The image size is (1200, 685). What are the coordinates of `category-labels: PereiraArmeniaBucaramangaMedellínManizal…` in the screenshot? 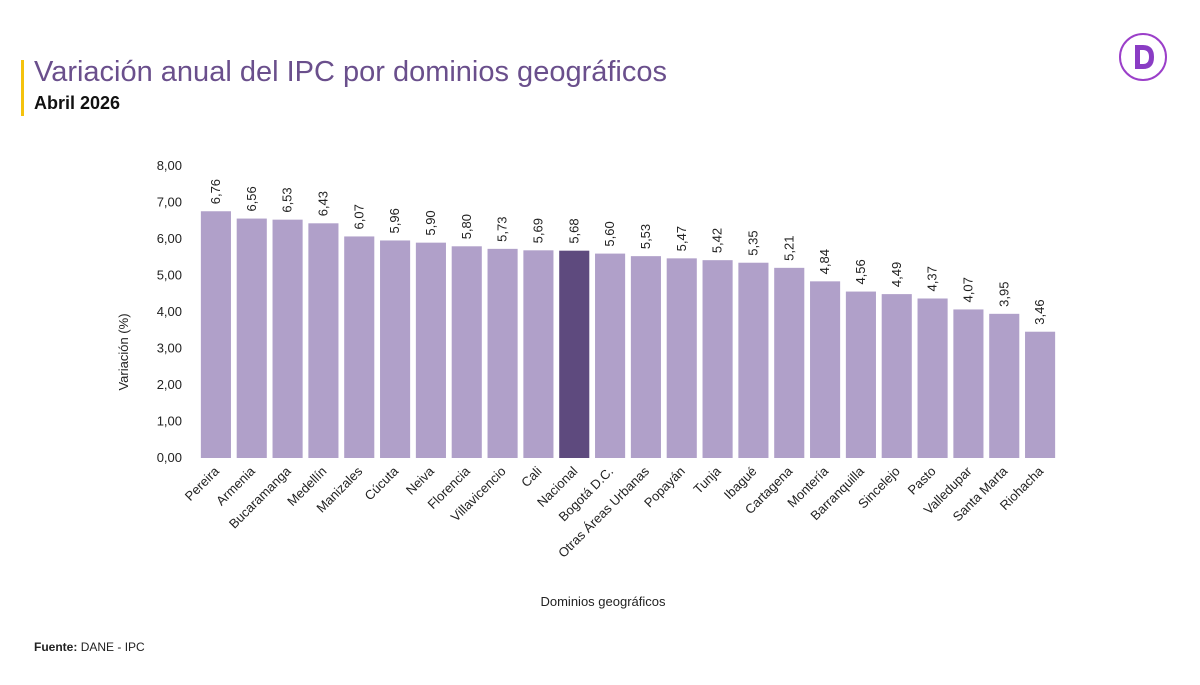 It's located at (614, 511).